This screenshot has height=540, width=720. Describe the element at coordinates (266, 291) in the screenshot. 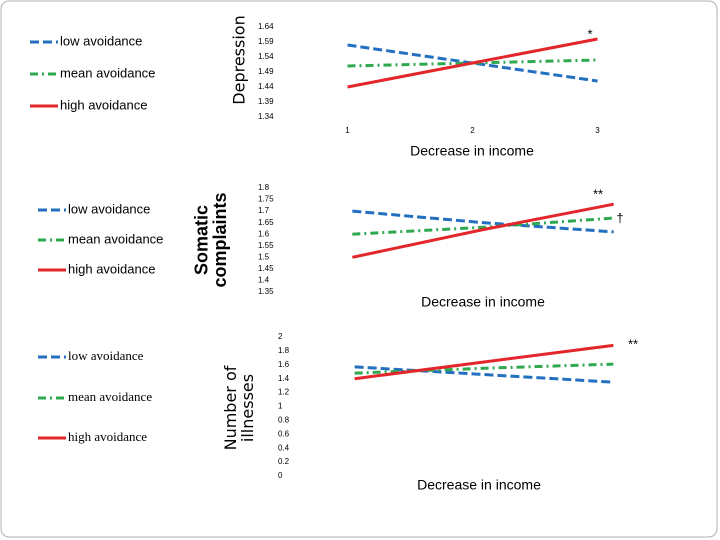

I see `y-tick-label: 1.35` at that location.